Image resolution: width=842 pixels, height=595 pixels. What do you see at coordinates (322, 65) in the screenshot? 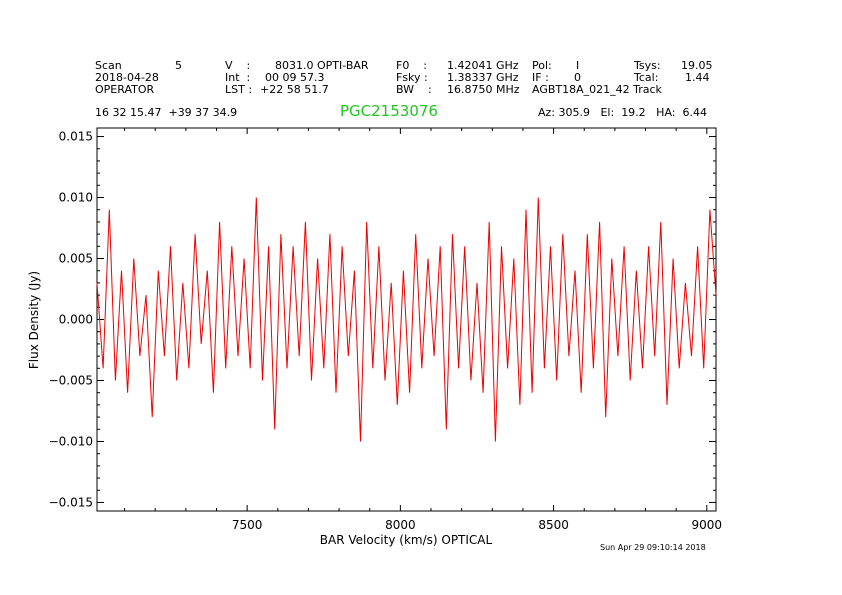
I see `header-velocity-value: 8031.0 OPTI-BAR` at bounding box center [322, 65].